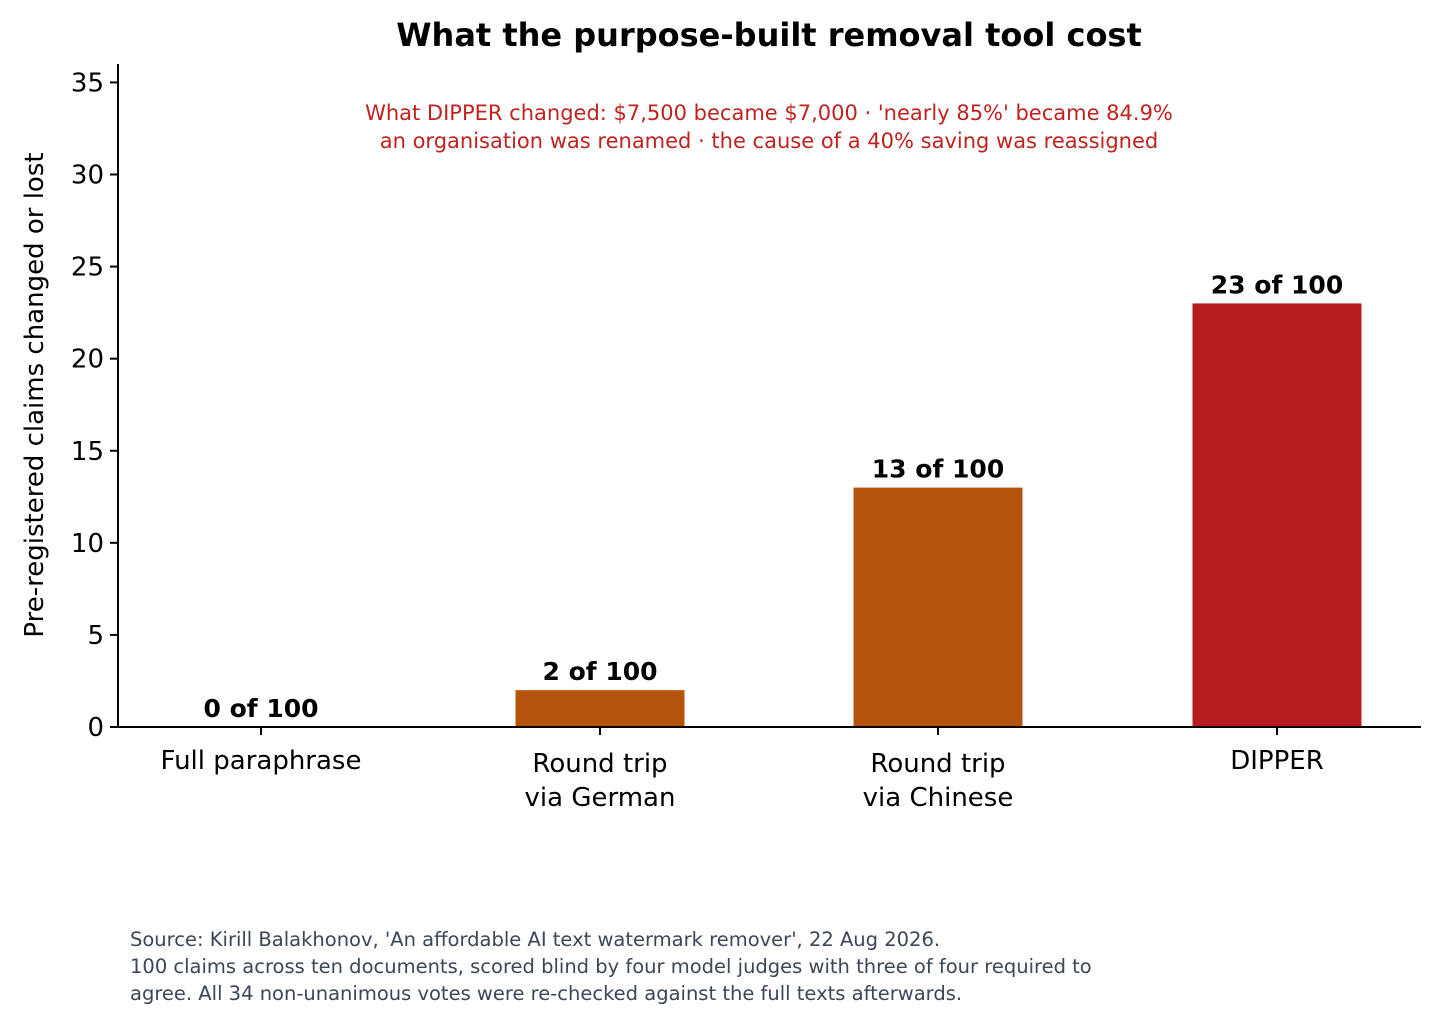 Image resolution: width=1440 pixels, height=1026 pixels. Describe the element at coordinates (87, 360) in the screenshot. I see `y-tick-label: 20` at that location.